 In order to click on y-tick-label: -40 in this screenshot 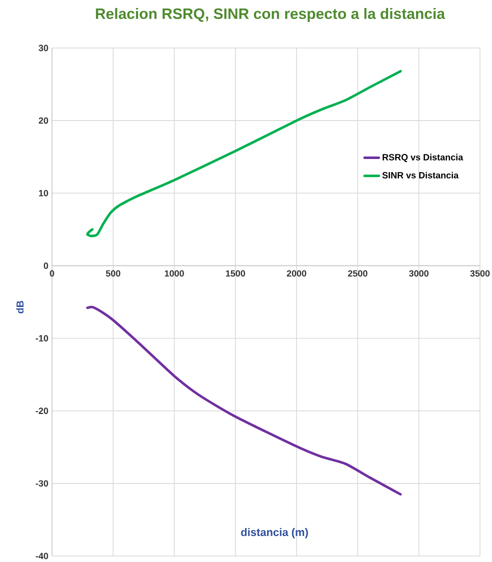, I will do `click(42, 556)`.